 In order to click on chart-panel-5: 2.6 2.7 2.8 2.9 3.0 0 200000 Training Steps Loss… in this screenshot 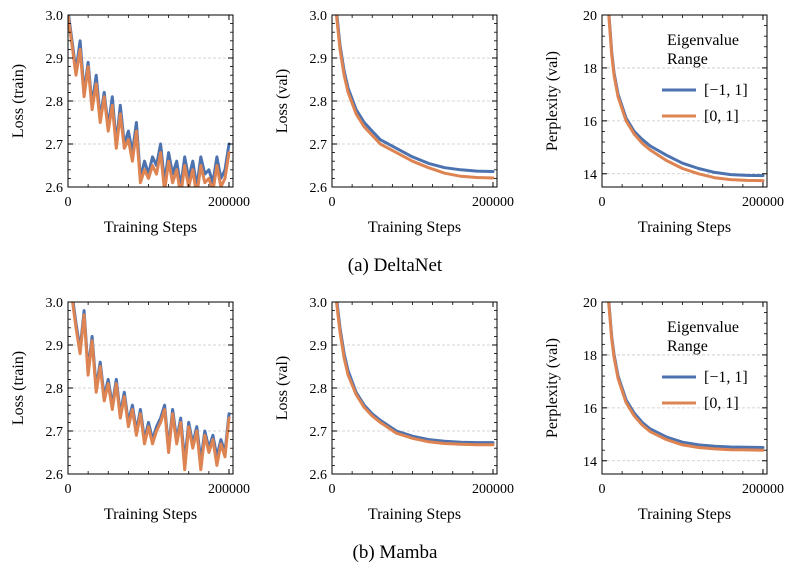, I will do `click(394, 409)`.